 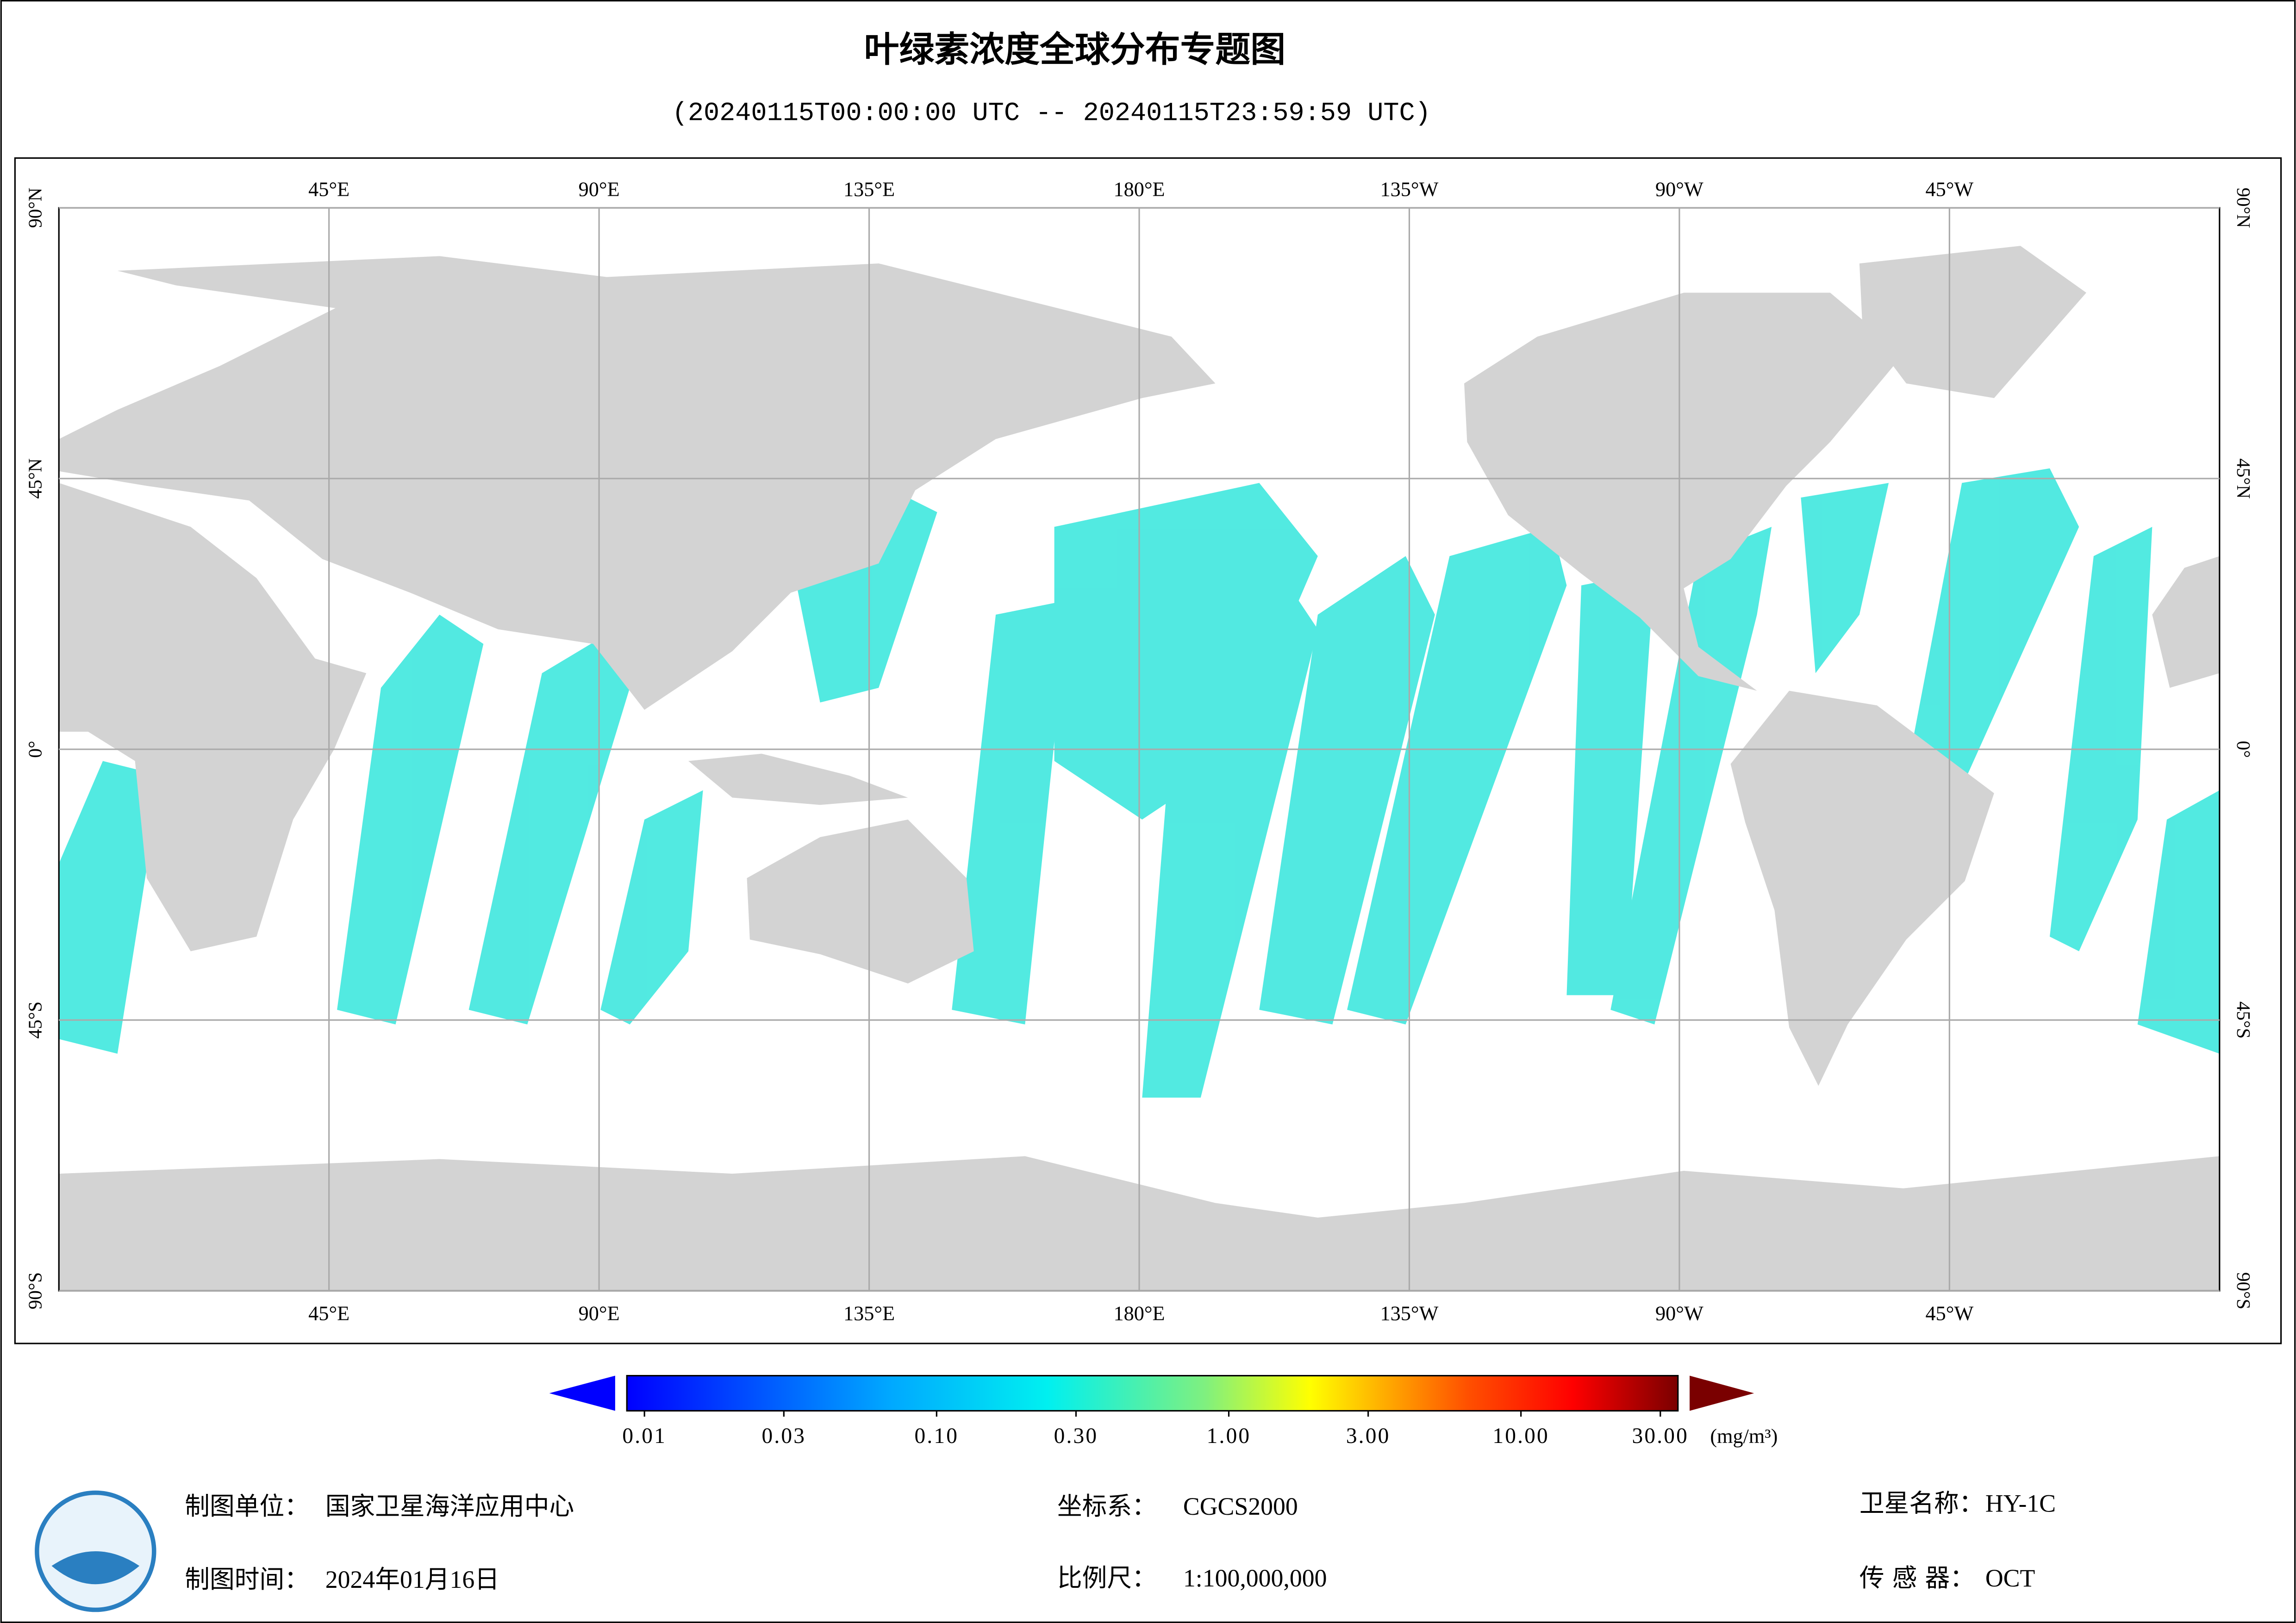 I want to click on lat-label-left: 0°, so click(x=34, y=749).